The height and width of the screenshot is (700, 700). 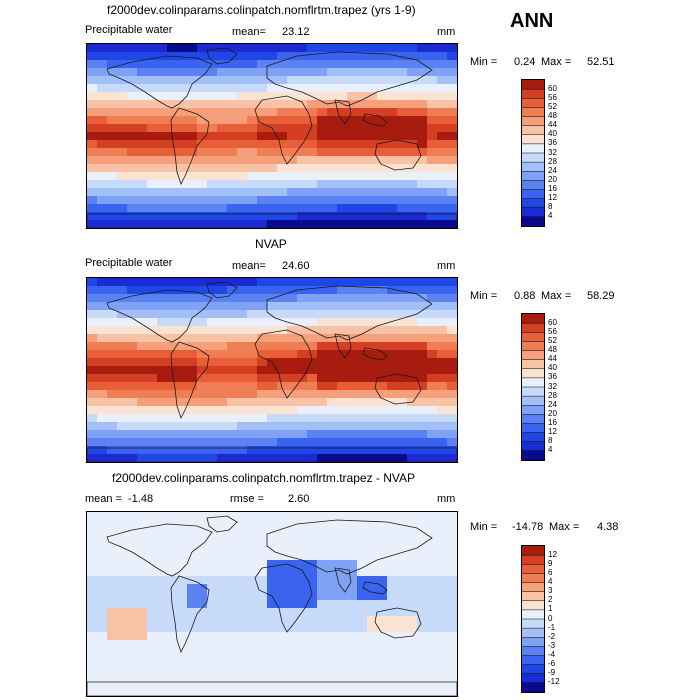 What do you see at coordinates (247, 499) in the screenshot?
I see `panel3-rmse-label: rmse =` at bounding box center [247, 499].